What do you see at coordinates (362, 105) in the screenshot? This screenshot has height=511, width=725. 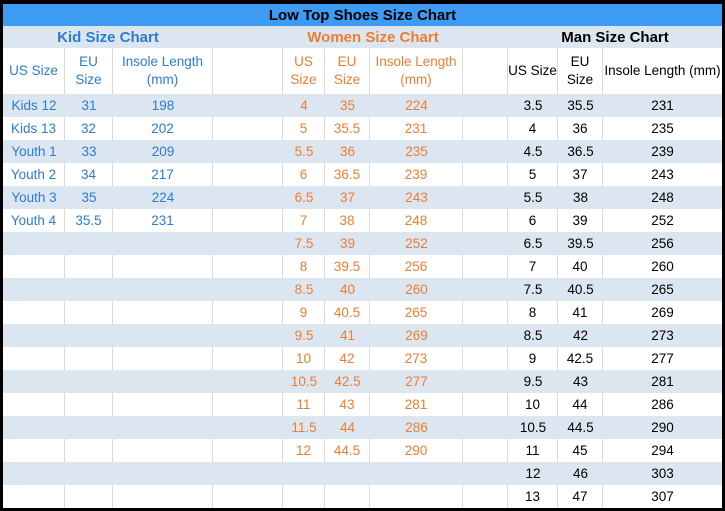 I see `table-row: Kids 12 31 198 4 35 224 3.5 35.5 231` at bounding box center [362, 105].